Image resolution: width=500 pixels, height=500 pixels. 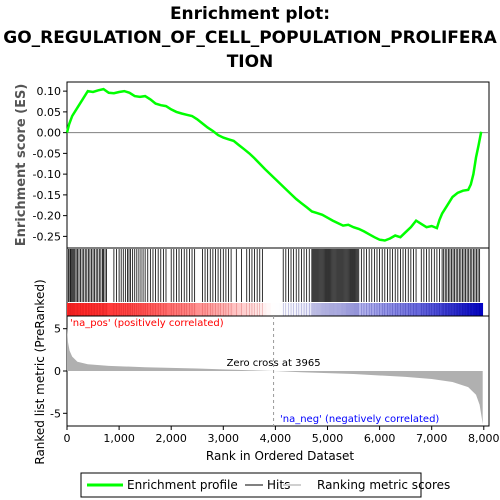 What do you see at coordinates (274, 275) in the screenshot?
I see `hit-markers` at bounding box center [274, 275].